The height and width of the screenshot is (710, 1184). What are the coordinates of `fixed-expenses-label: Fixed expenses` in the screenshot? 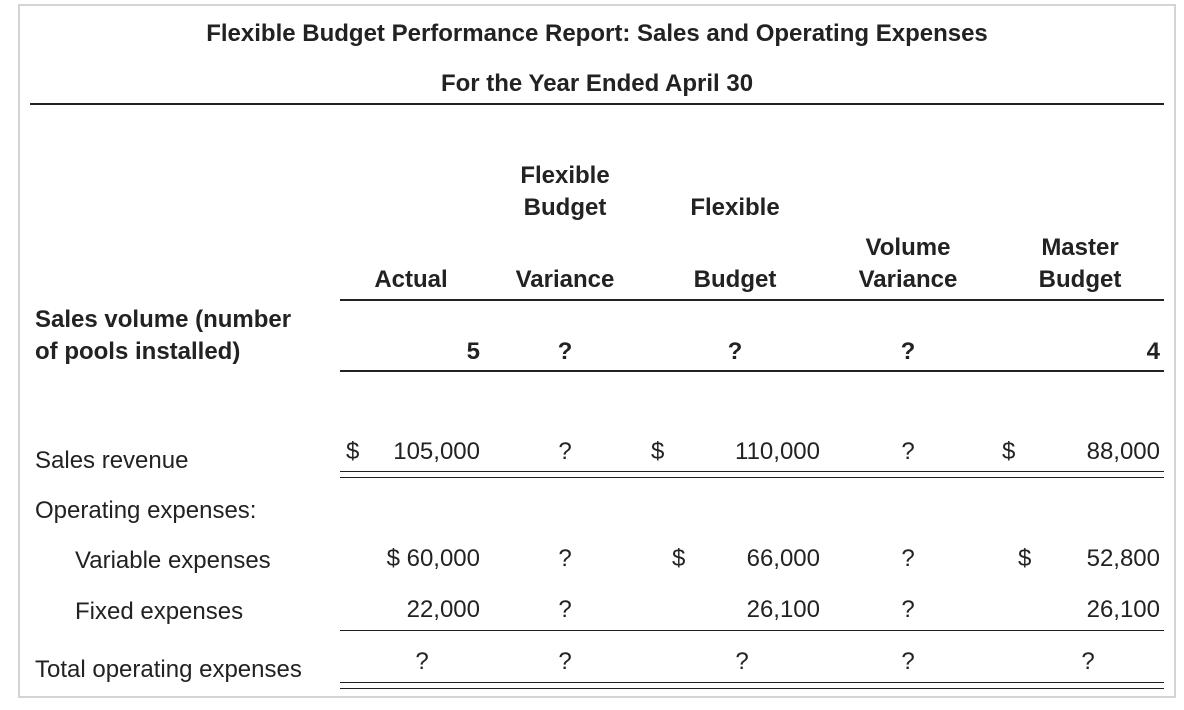 It's located at (159, 611).